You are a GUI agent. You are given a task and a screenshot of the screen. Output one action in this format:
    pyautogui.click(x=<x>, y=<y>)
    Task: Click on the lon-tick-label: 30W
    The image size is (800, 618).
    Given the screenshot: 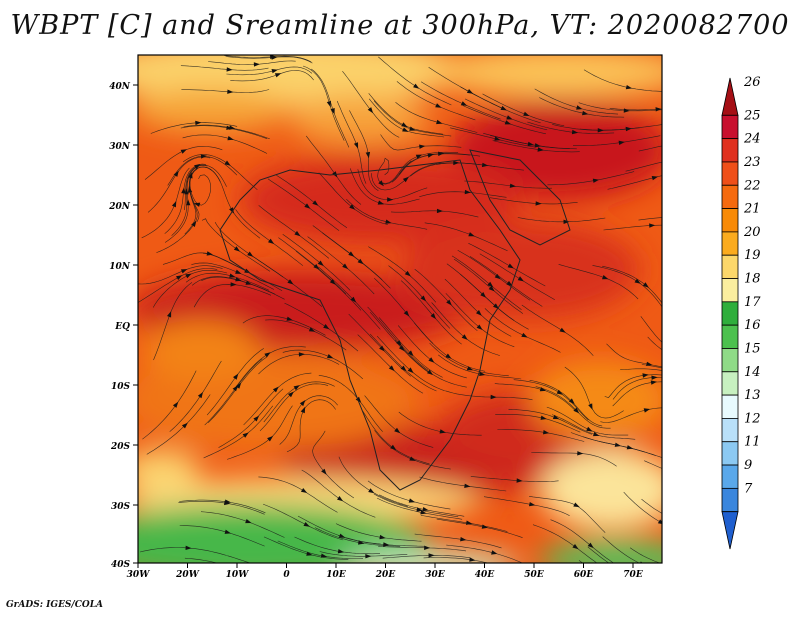 What is the action you would take?
    pyautogui.click(x=139, y=575)
    